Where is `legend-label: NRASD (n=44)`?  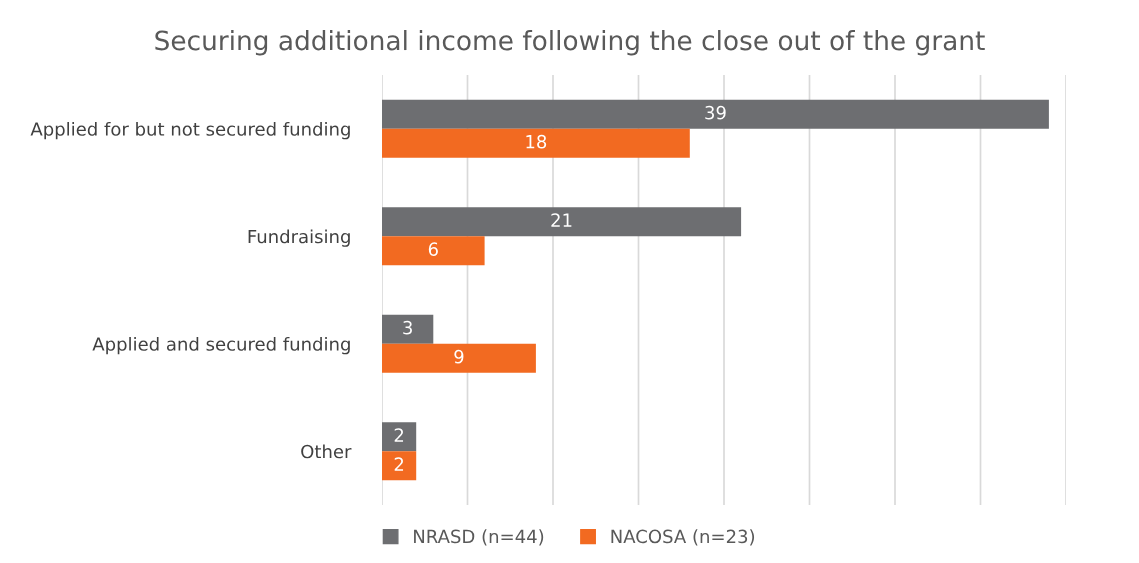 legend-label: NRASD (n=44) is located at coordinates (479, 537).